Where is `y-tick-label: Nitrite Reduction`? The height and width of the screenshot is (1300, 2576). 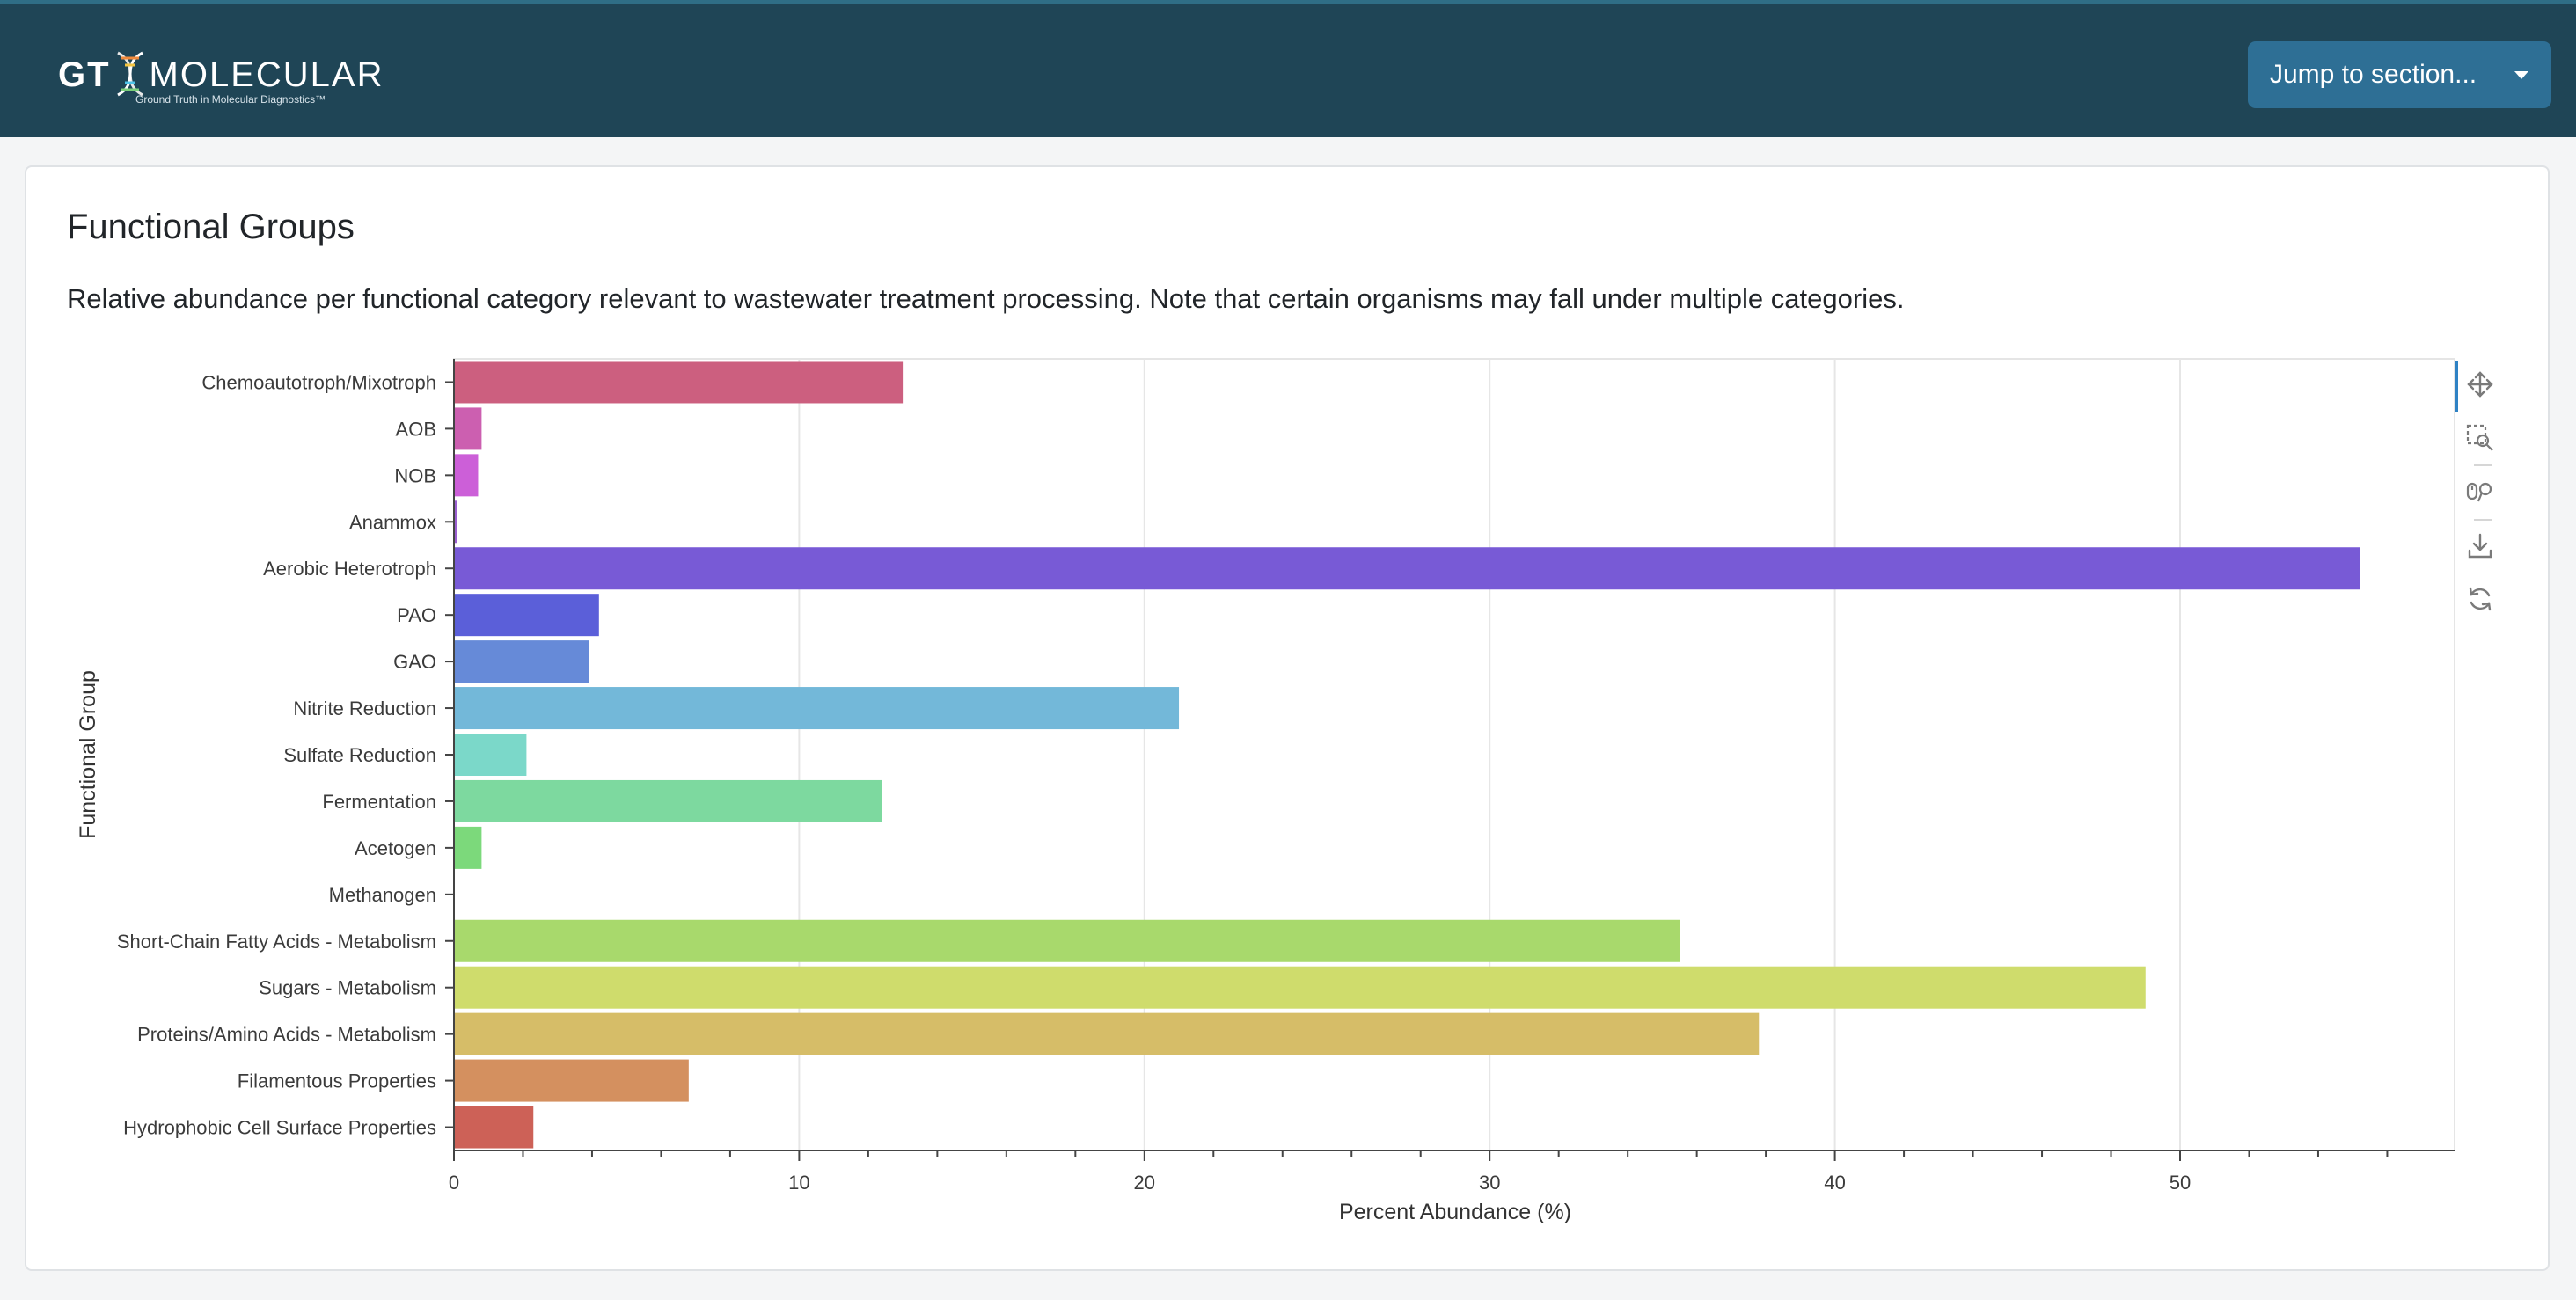
y-tick-label: Nitrite Reduction is located at coordinates (364, 708).